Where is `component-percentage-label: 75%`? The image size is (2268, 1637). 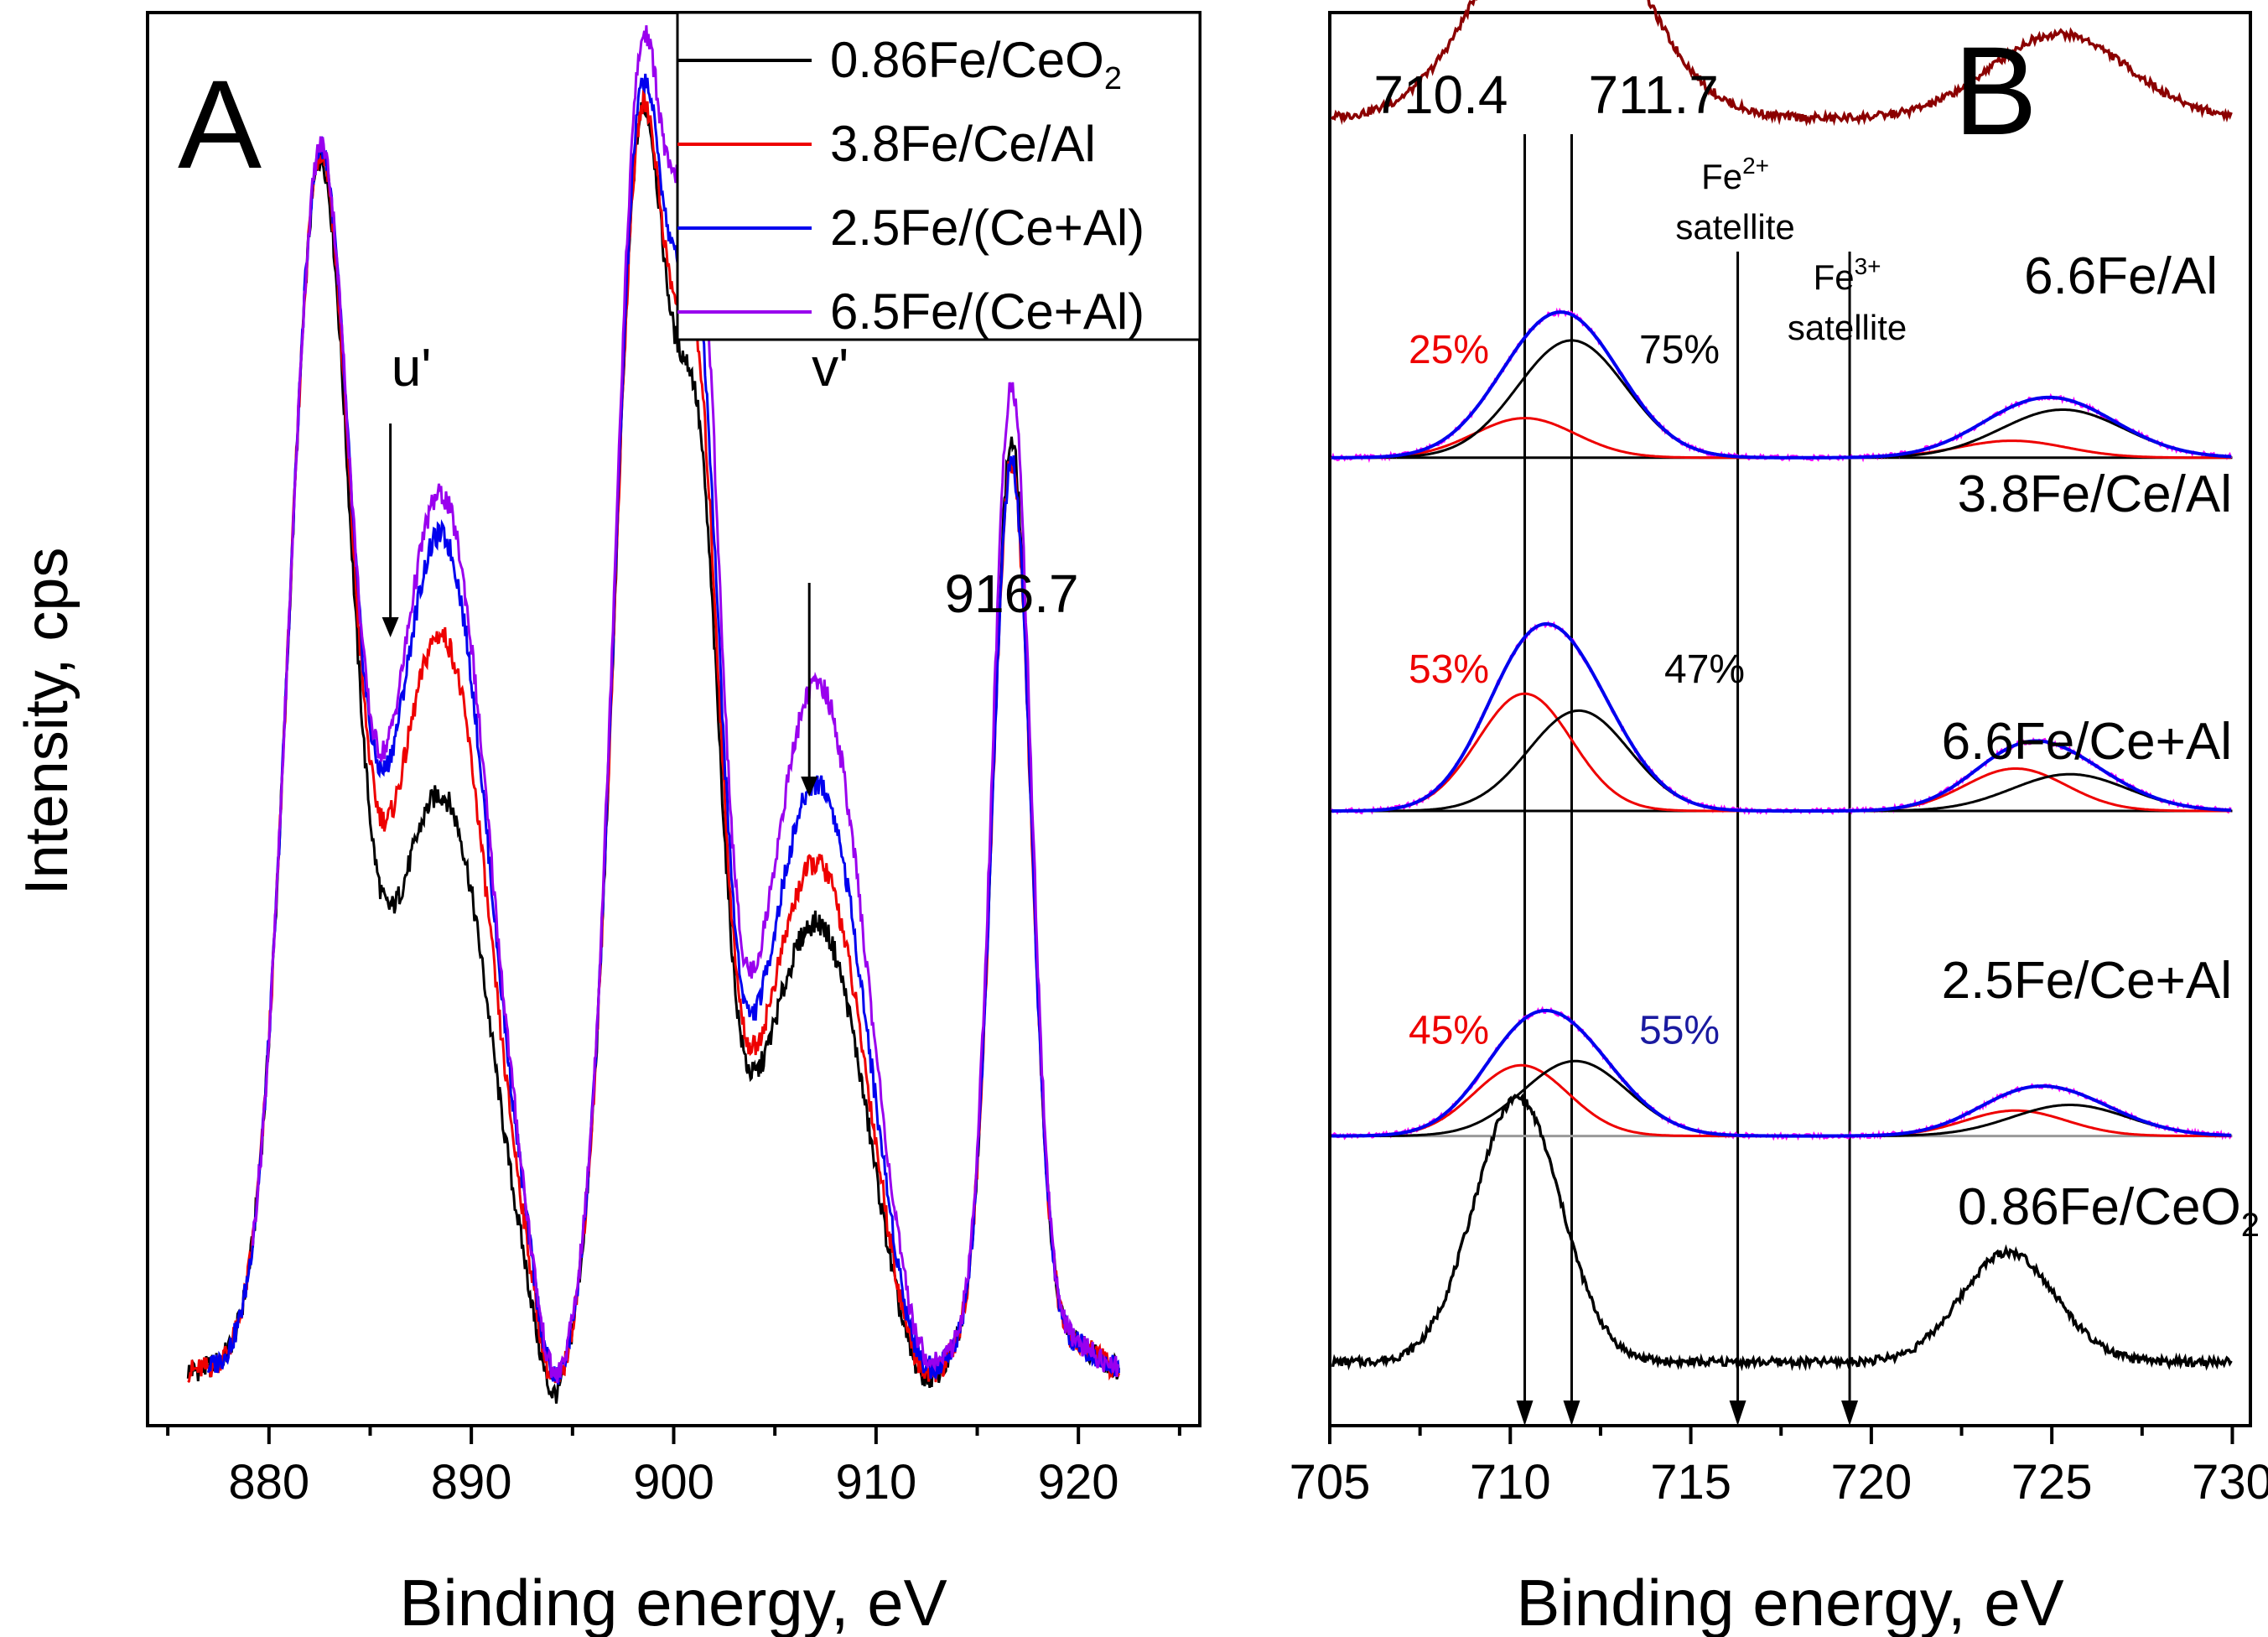 component-percentage-label: 75% is located at coordinates (1679, 350).